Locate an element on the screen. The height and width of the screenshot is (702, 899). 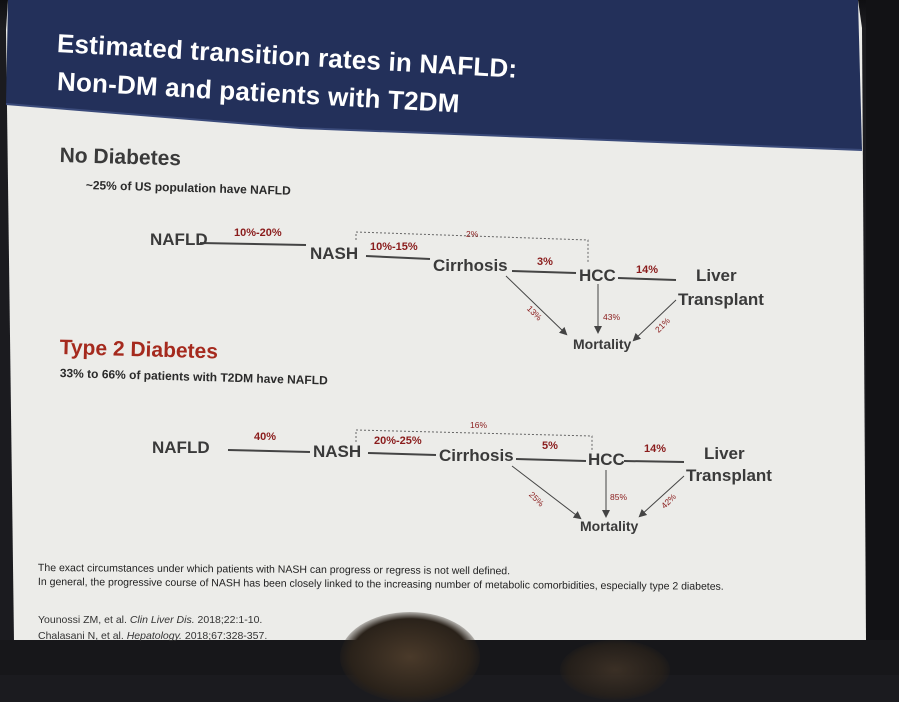
node-hcc-t2dm: HCC is located at coordinates (606, 459).